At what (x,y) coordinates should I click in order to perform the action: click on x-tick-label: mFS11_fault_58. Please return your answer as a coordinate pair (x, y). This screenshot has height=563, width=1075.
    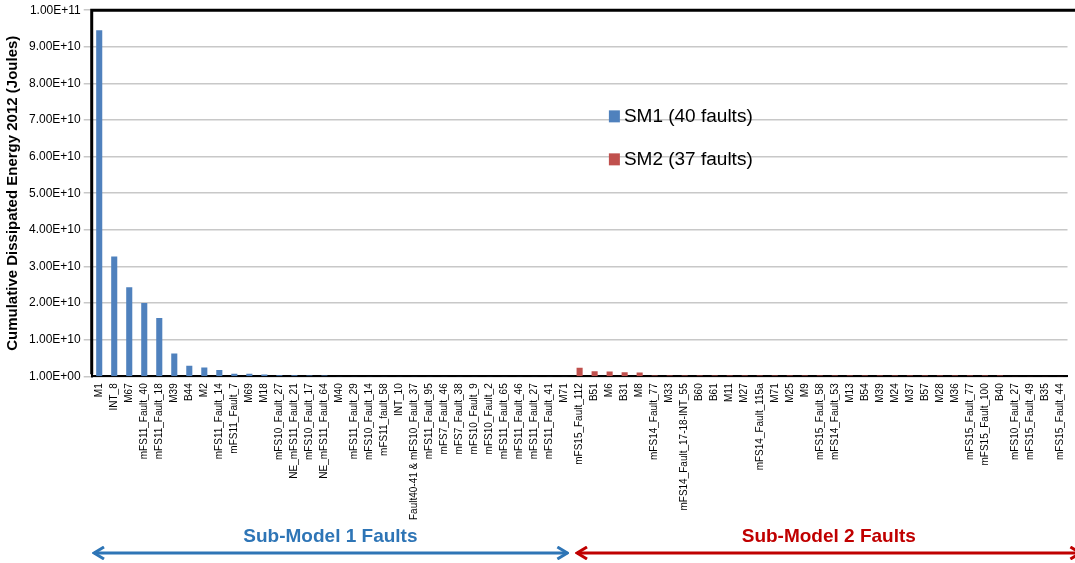
    Looking at the image, I should click on (384, 419).